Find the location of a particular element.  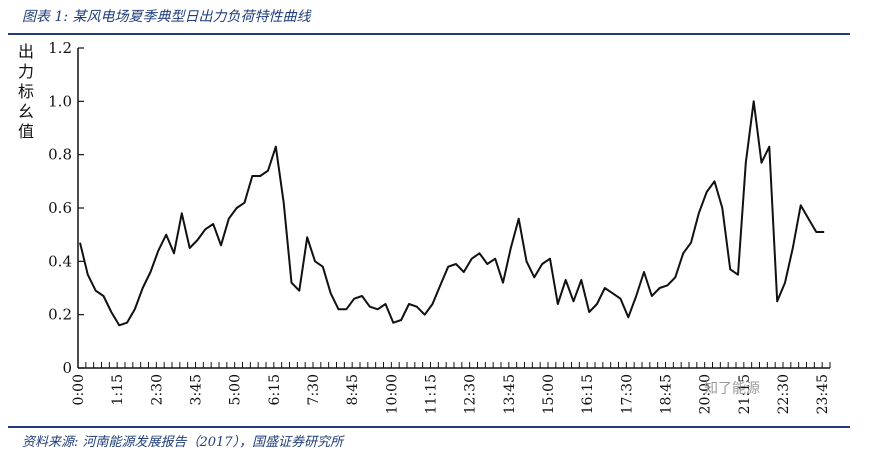

bottom-rule is located at coordinates (429, 427).